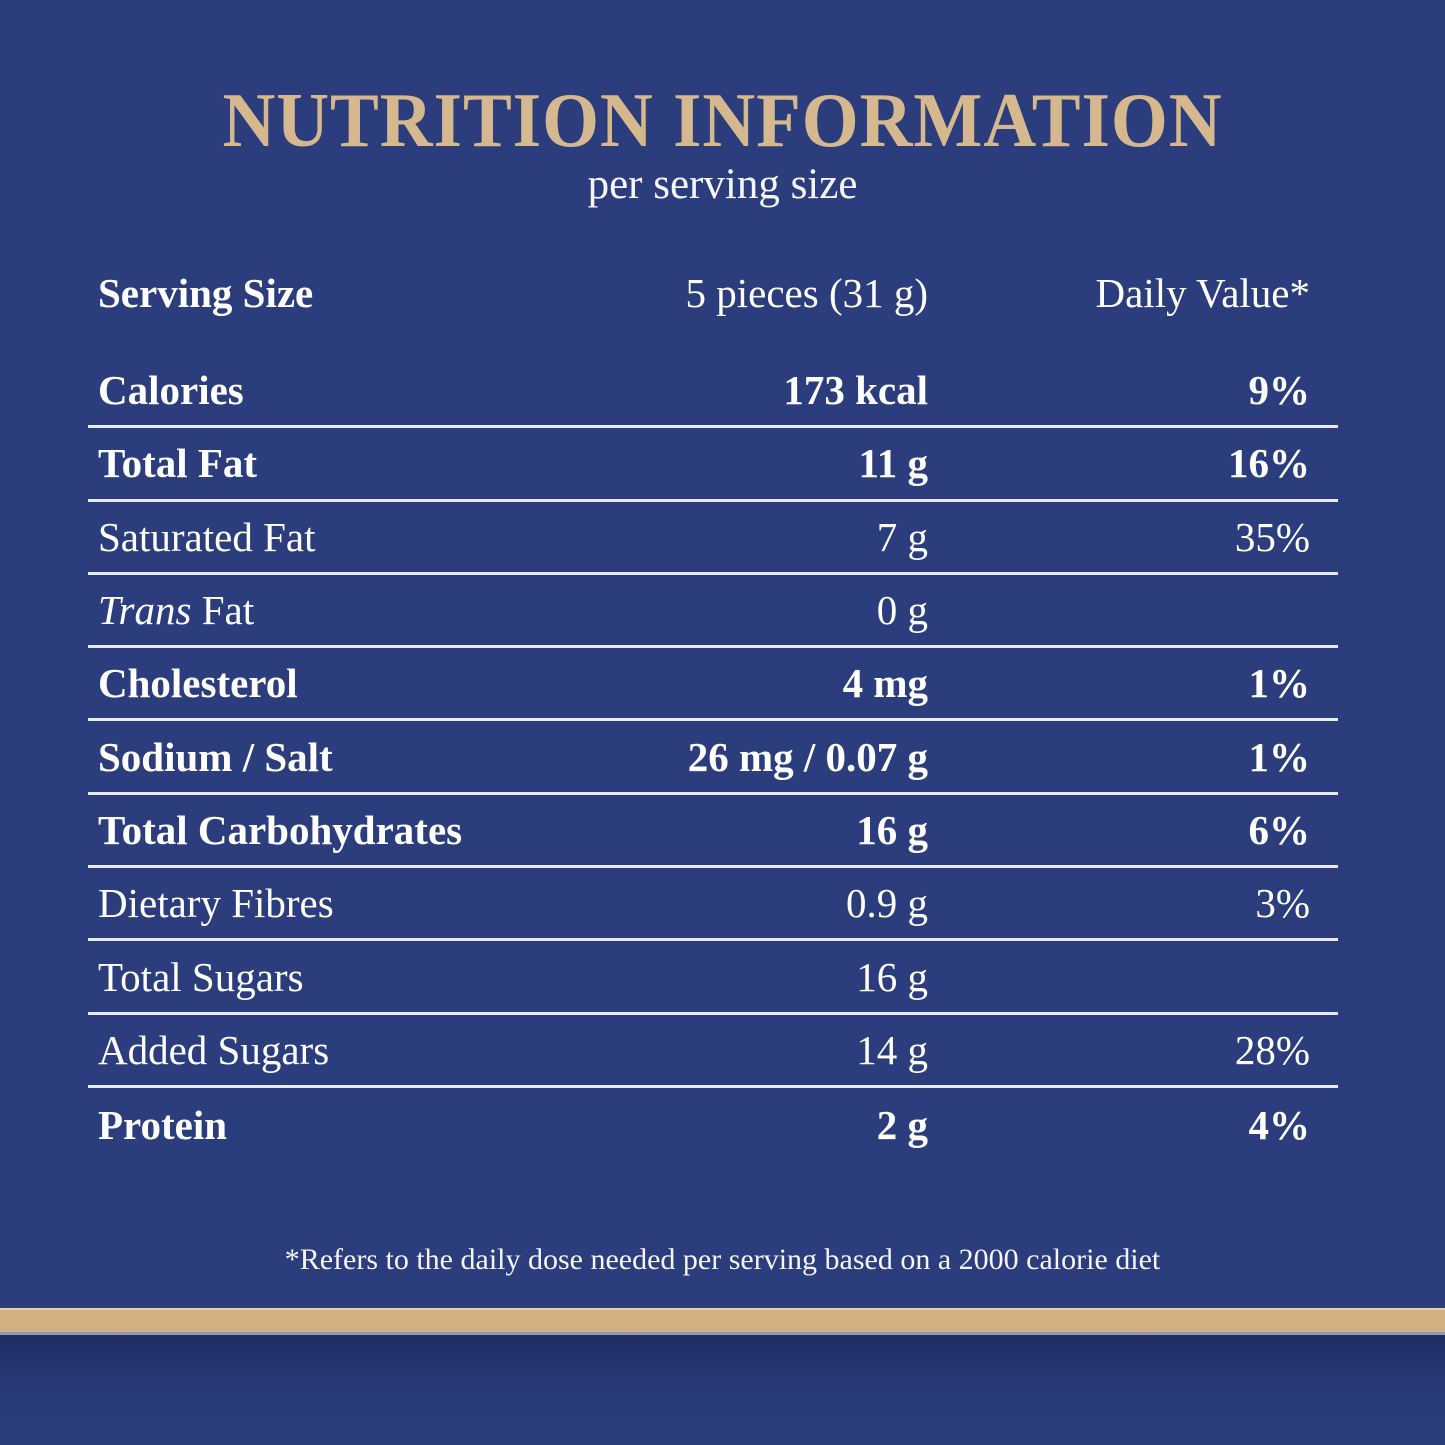  What do you see at coordinates (1279, 1124) in the screenshot?
I see `row-daily-value: 4%` at bounding box center [1279, 1124].